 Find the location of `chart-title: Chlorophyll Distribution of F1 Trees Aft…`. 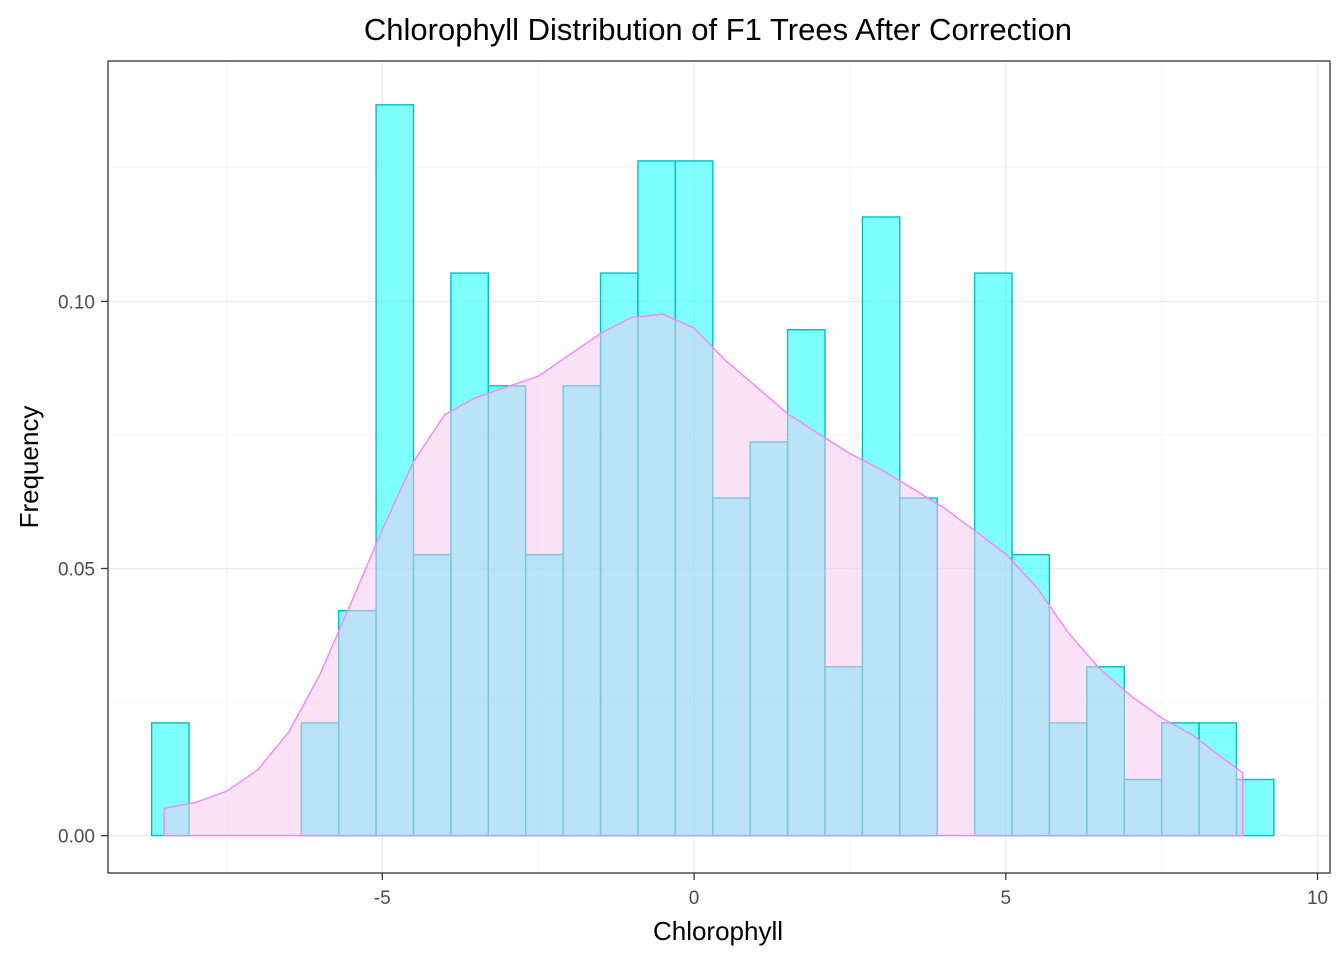

chart-title: Chlorophyll Distribution of F1 Trees Aft… is located at coordinates (718, 29).